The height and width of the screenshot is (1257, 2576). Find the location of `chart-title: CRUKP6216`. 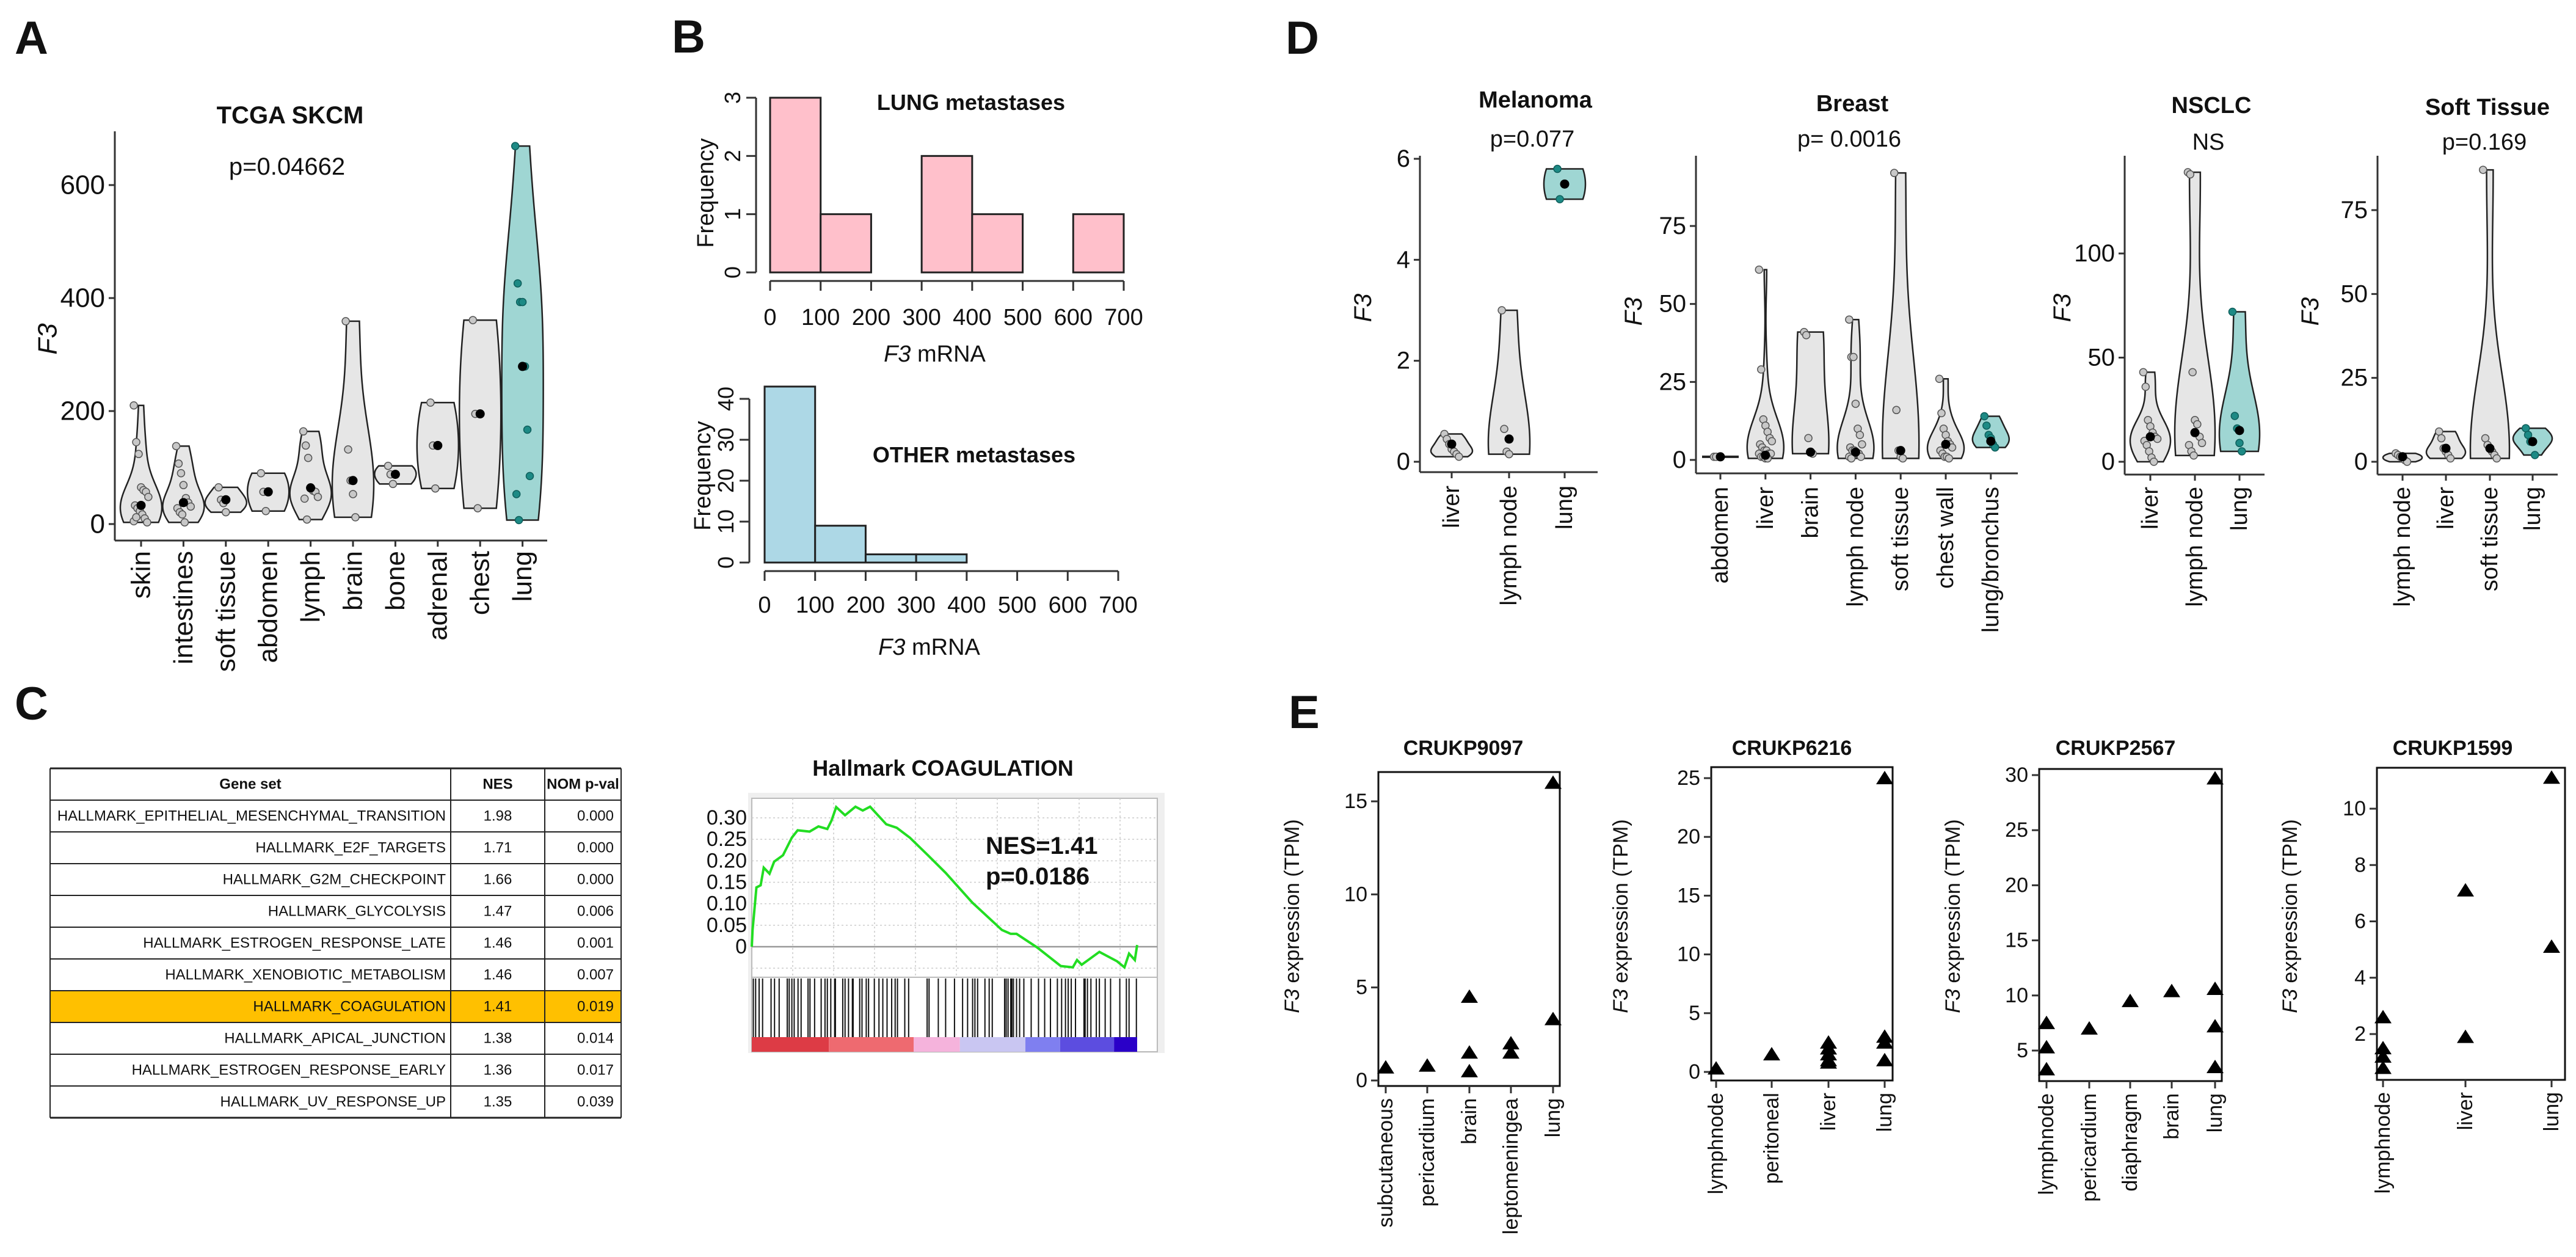

chart-title: CRUKP6216 is located at coordinates (1792, 748).